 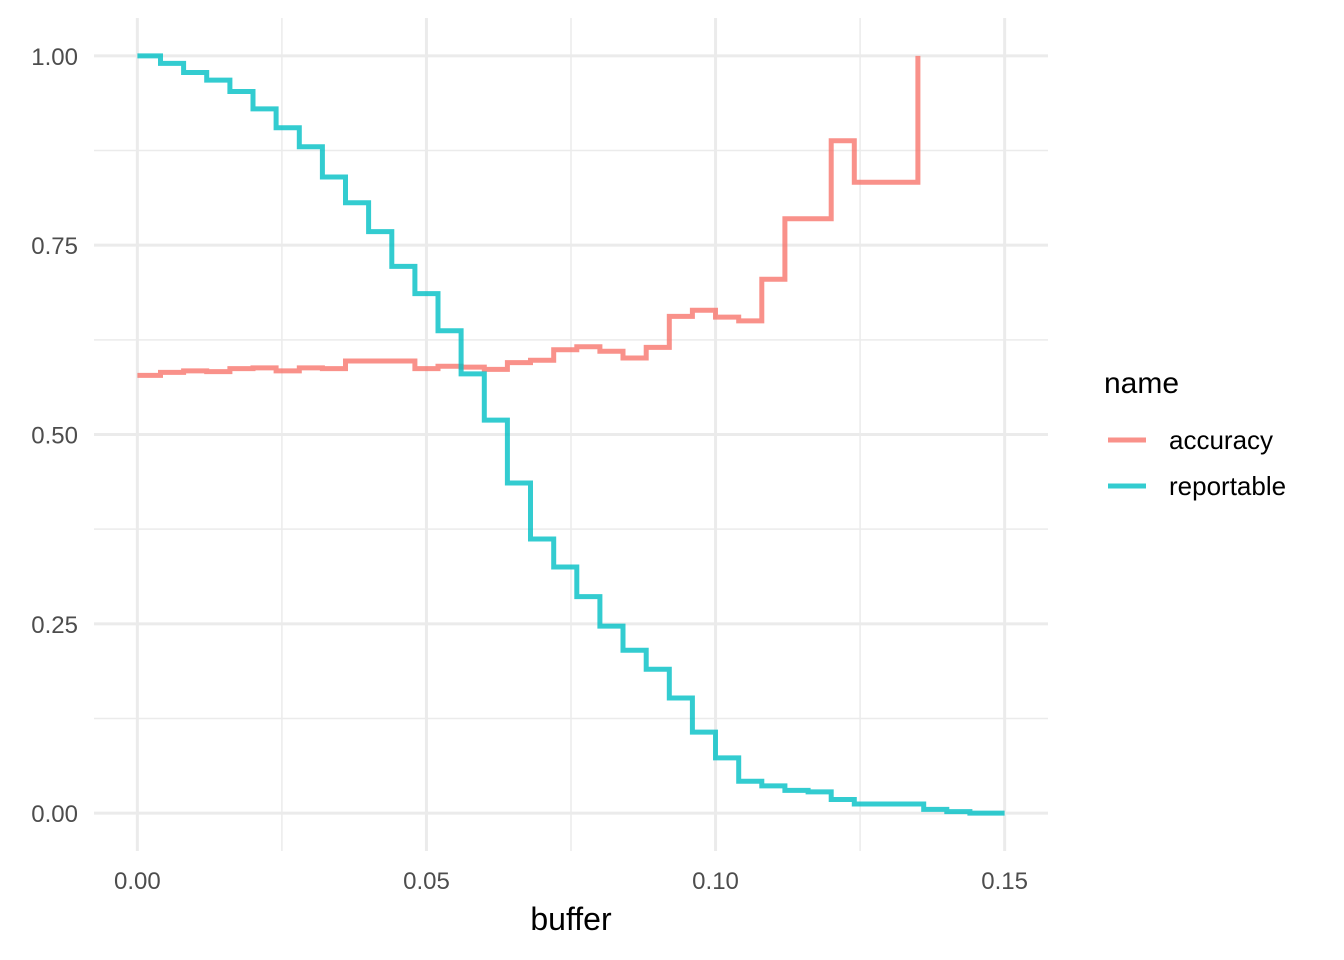 I want to click on y-tick-label: 0.50, so click(x=54, y=436).